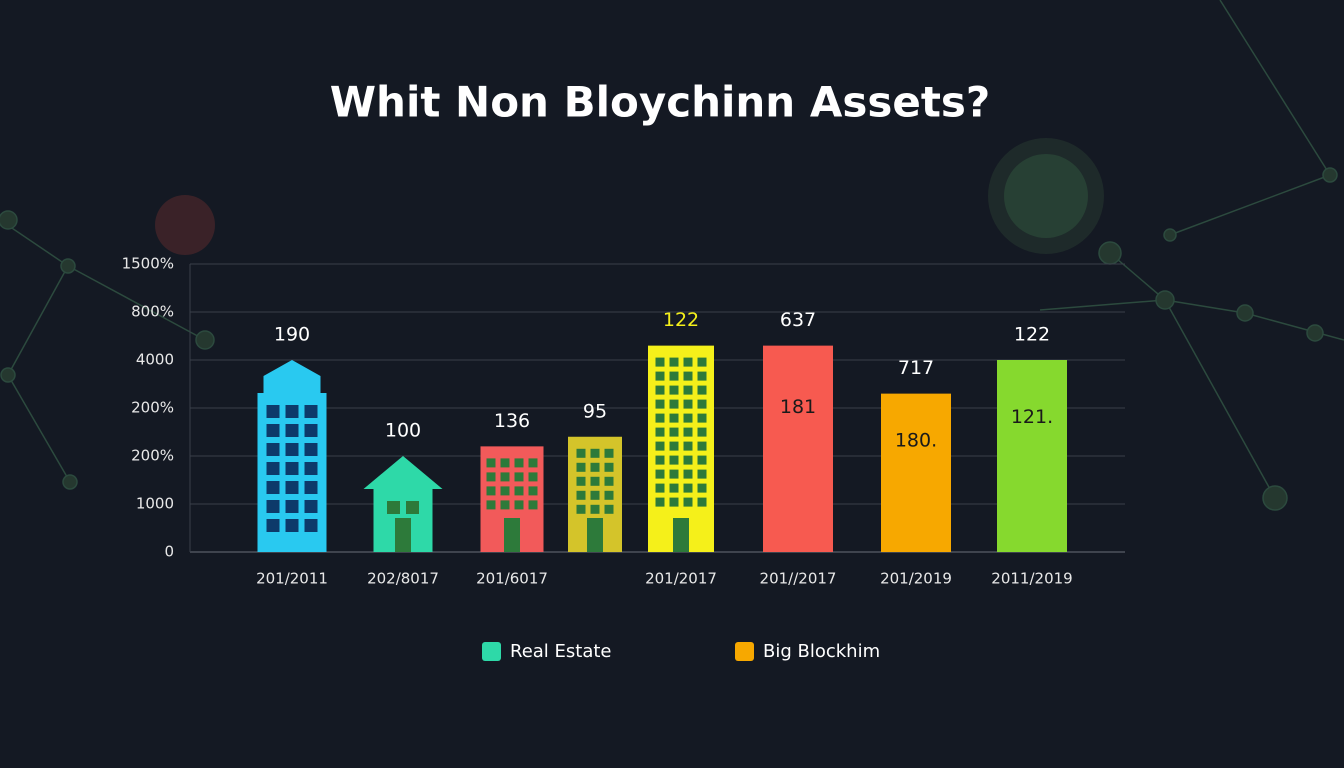 The width and height of the screenshot is (1344, 768). Describe the element at coordinates (155, 360) in the screenshot. I see `y-tick-label: 4000` at that location.